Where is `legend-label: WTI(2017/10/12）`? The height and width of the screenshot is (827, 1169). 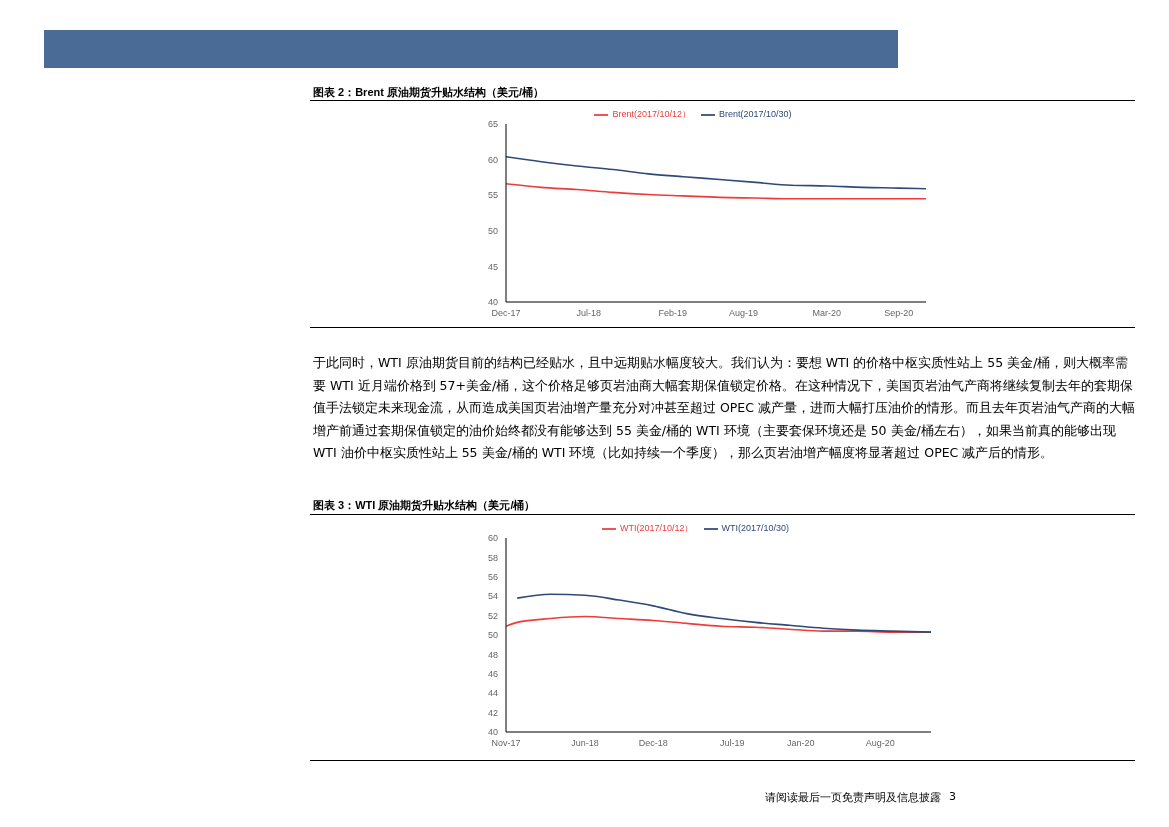
legend-label: WTI(2017/10/12） is located at coordinates (656, 528).